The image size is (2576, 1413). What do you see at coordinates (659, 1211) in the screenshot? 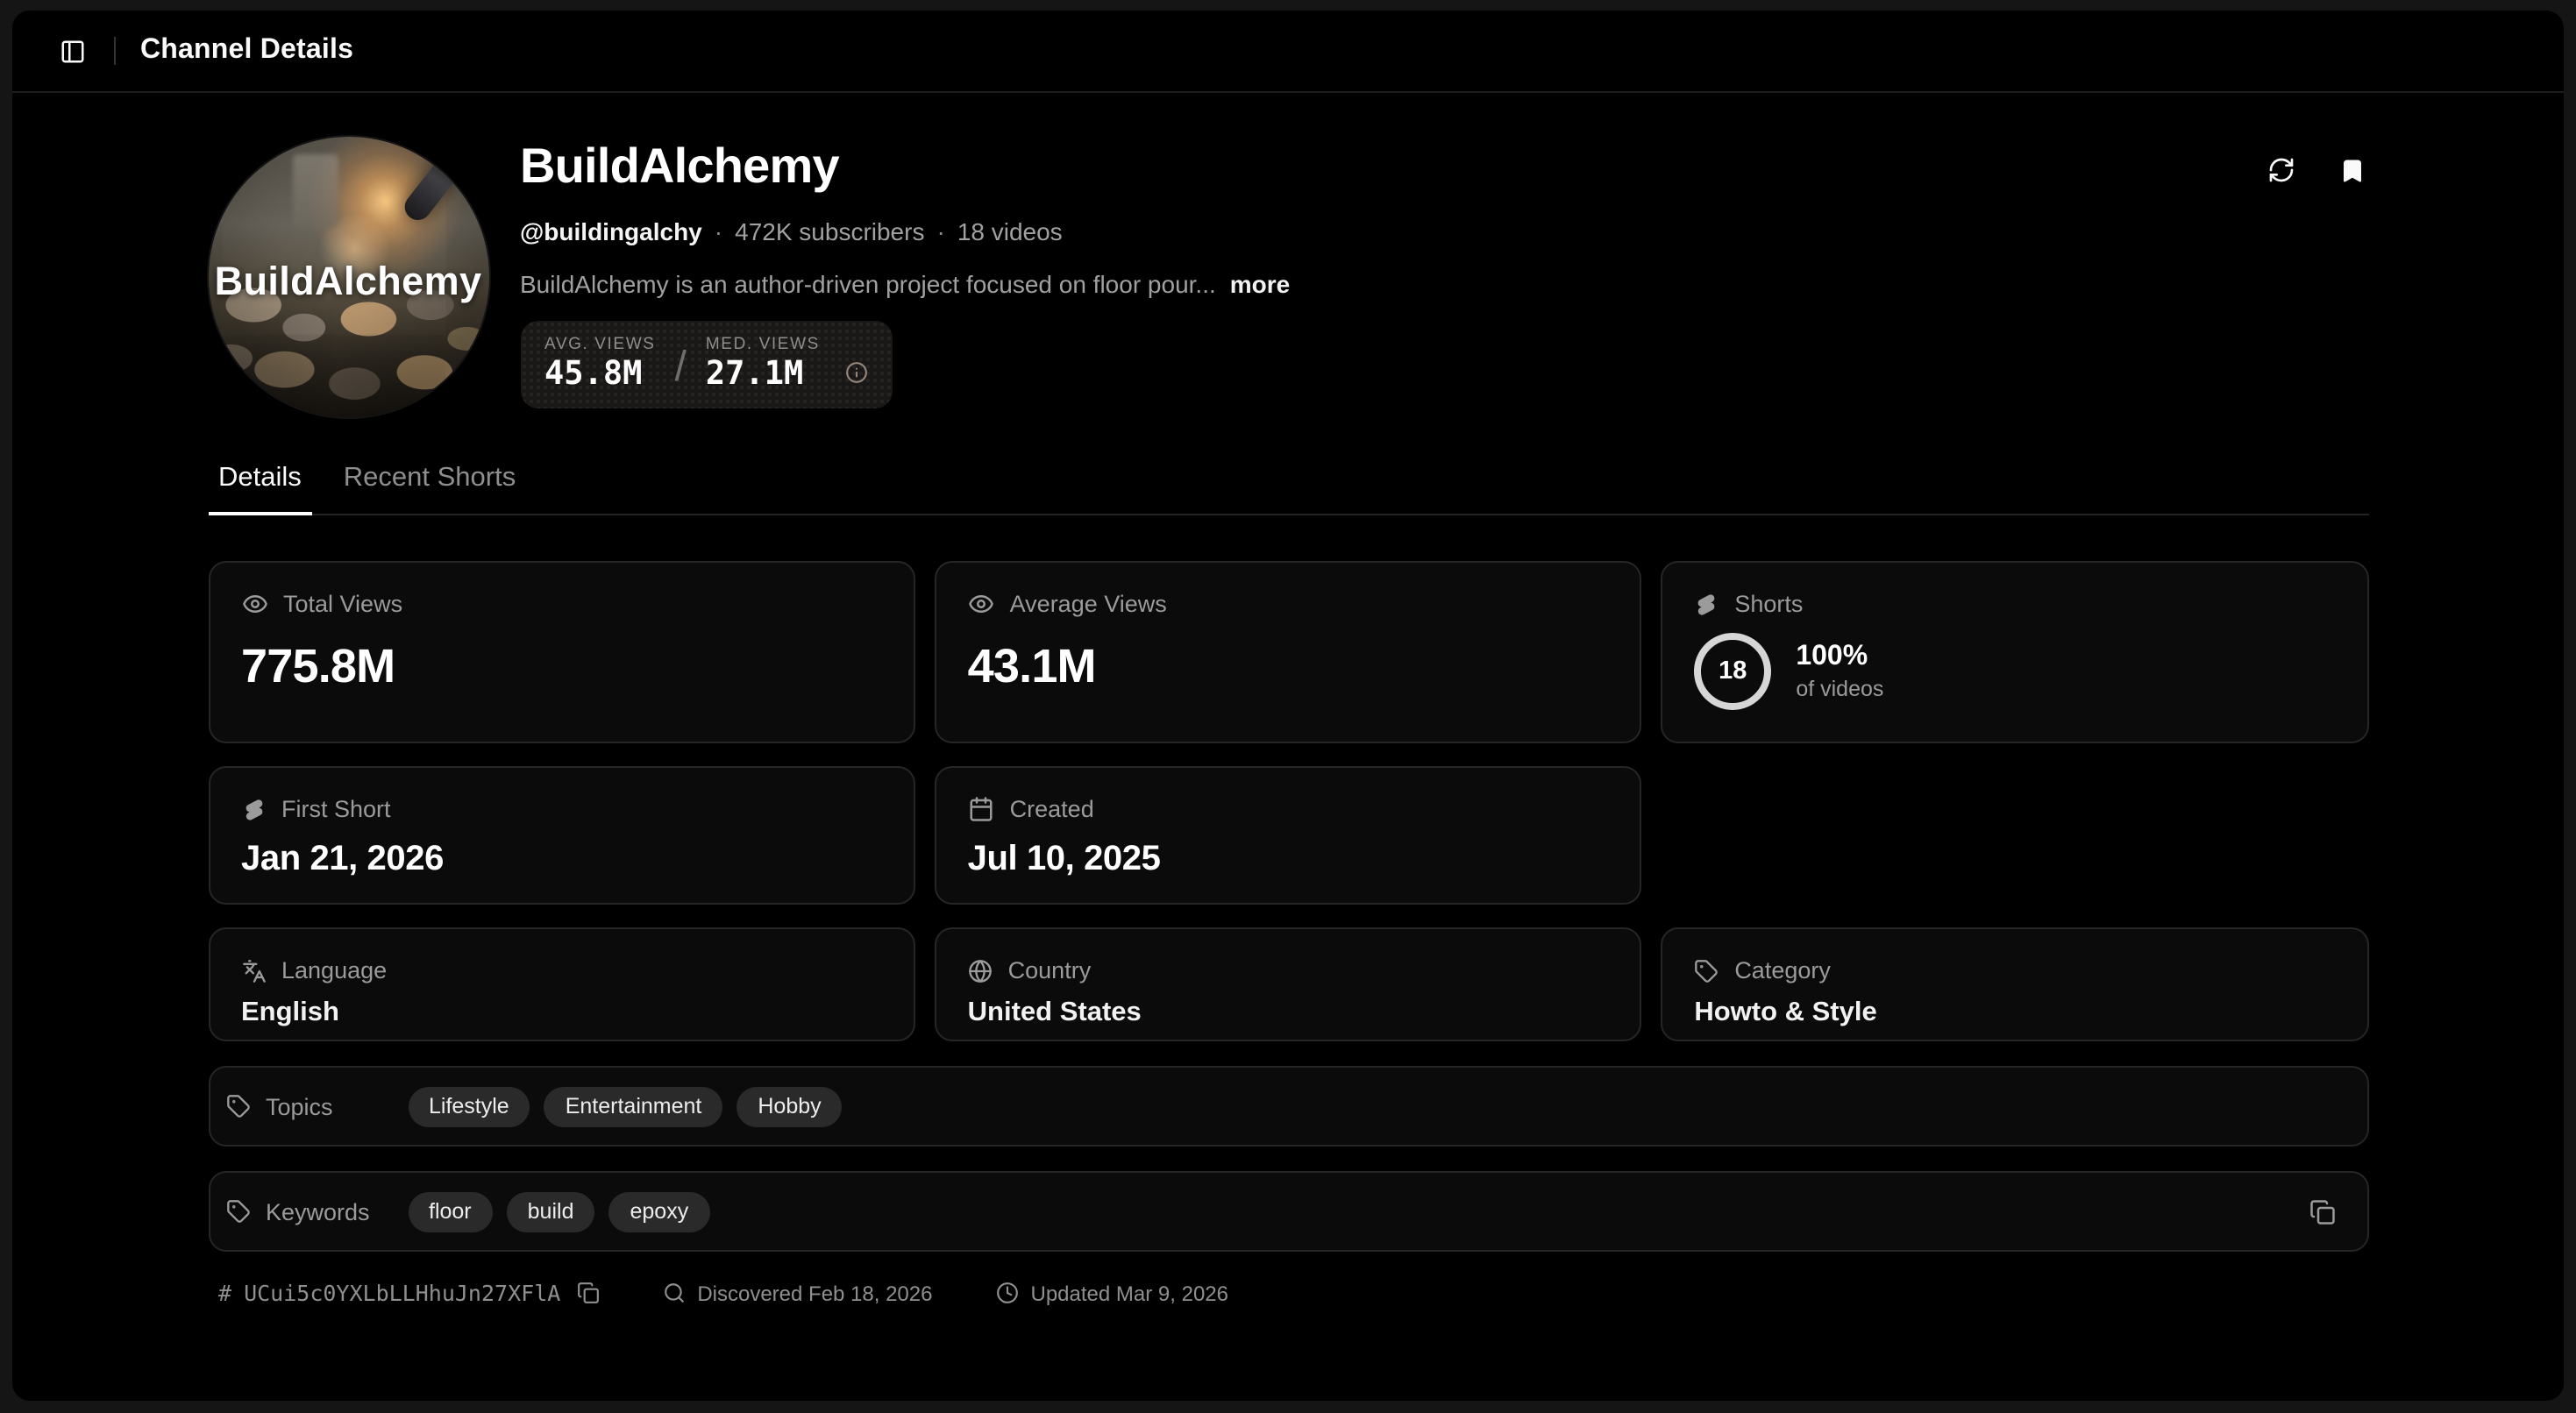
I see `chip: epoxy` at bounding box center [659, 1211].